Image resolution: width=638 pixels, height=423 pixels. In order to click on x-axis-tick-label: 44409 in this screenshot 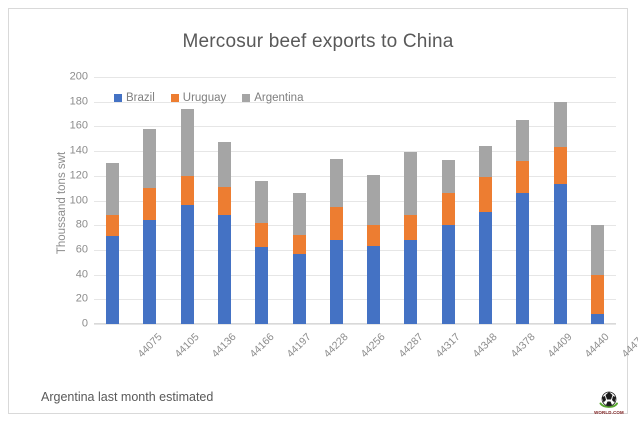, I will do `click(560, 346)`.